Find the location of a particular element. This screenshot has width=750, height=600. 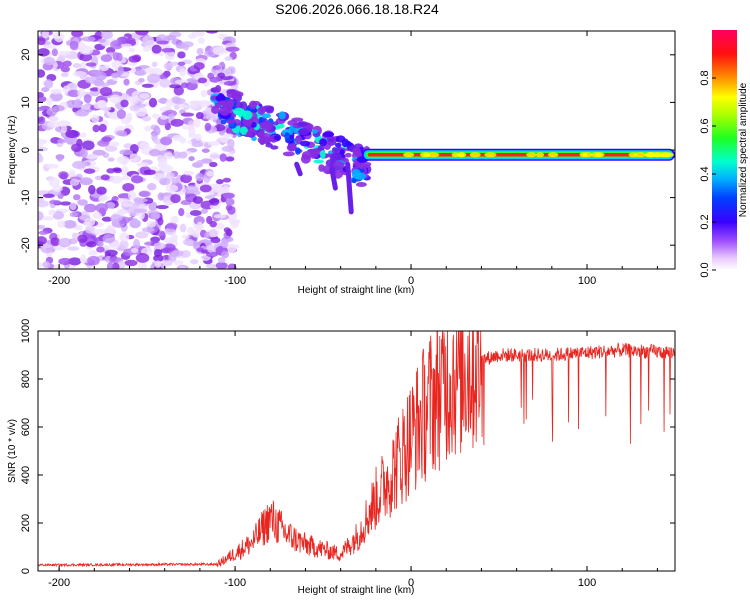

y-tick-label: 600 is located at coordinates (26, 427).